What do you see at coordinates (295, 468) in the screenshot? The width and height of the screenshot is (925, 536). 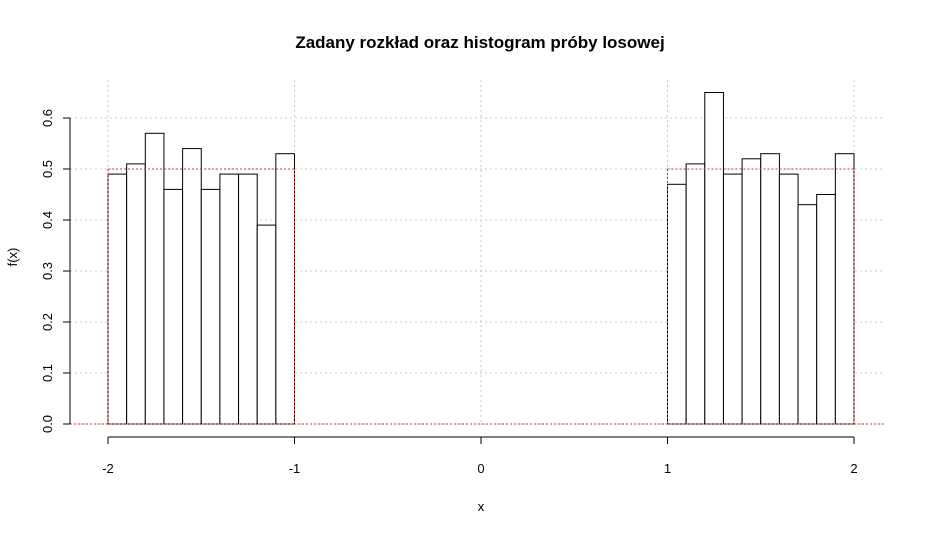 I see `x-tick-label: -1` at bounding box center [295, 468].